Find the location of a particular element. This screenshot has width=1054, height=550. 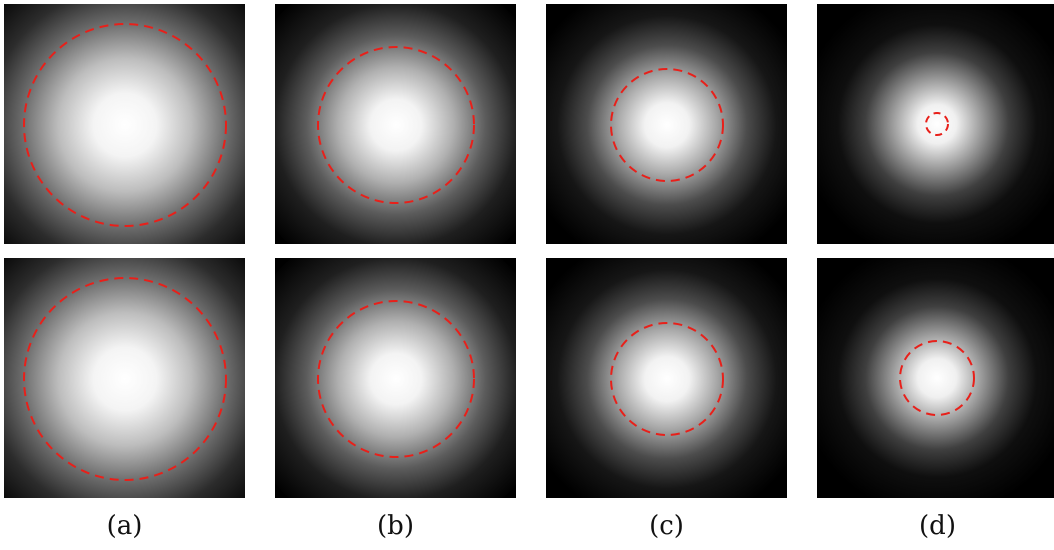

caption-a: (a) is located at coordinates (124, 526).